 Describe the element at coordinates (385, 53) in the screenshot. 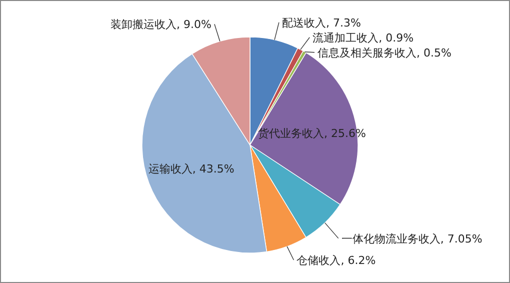

I see `slice-label: 信息及相关服务收入, 0.5%` at that location.